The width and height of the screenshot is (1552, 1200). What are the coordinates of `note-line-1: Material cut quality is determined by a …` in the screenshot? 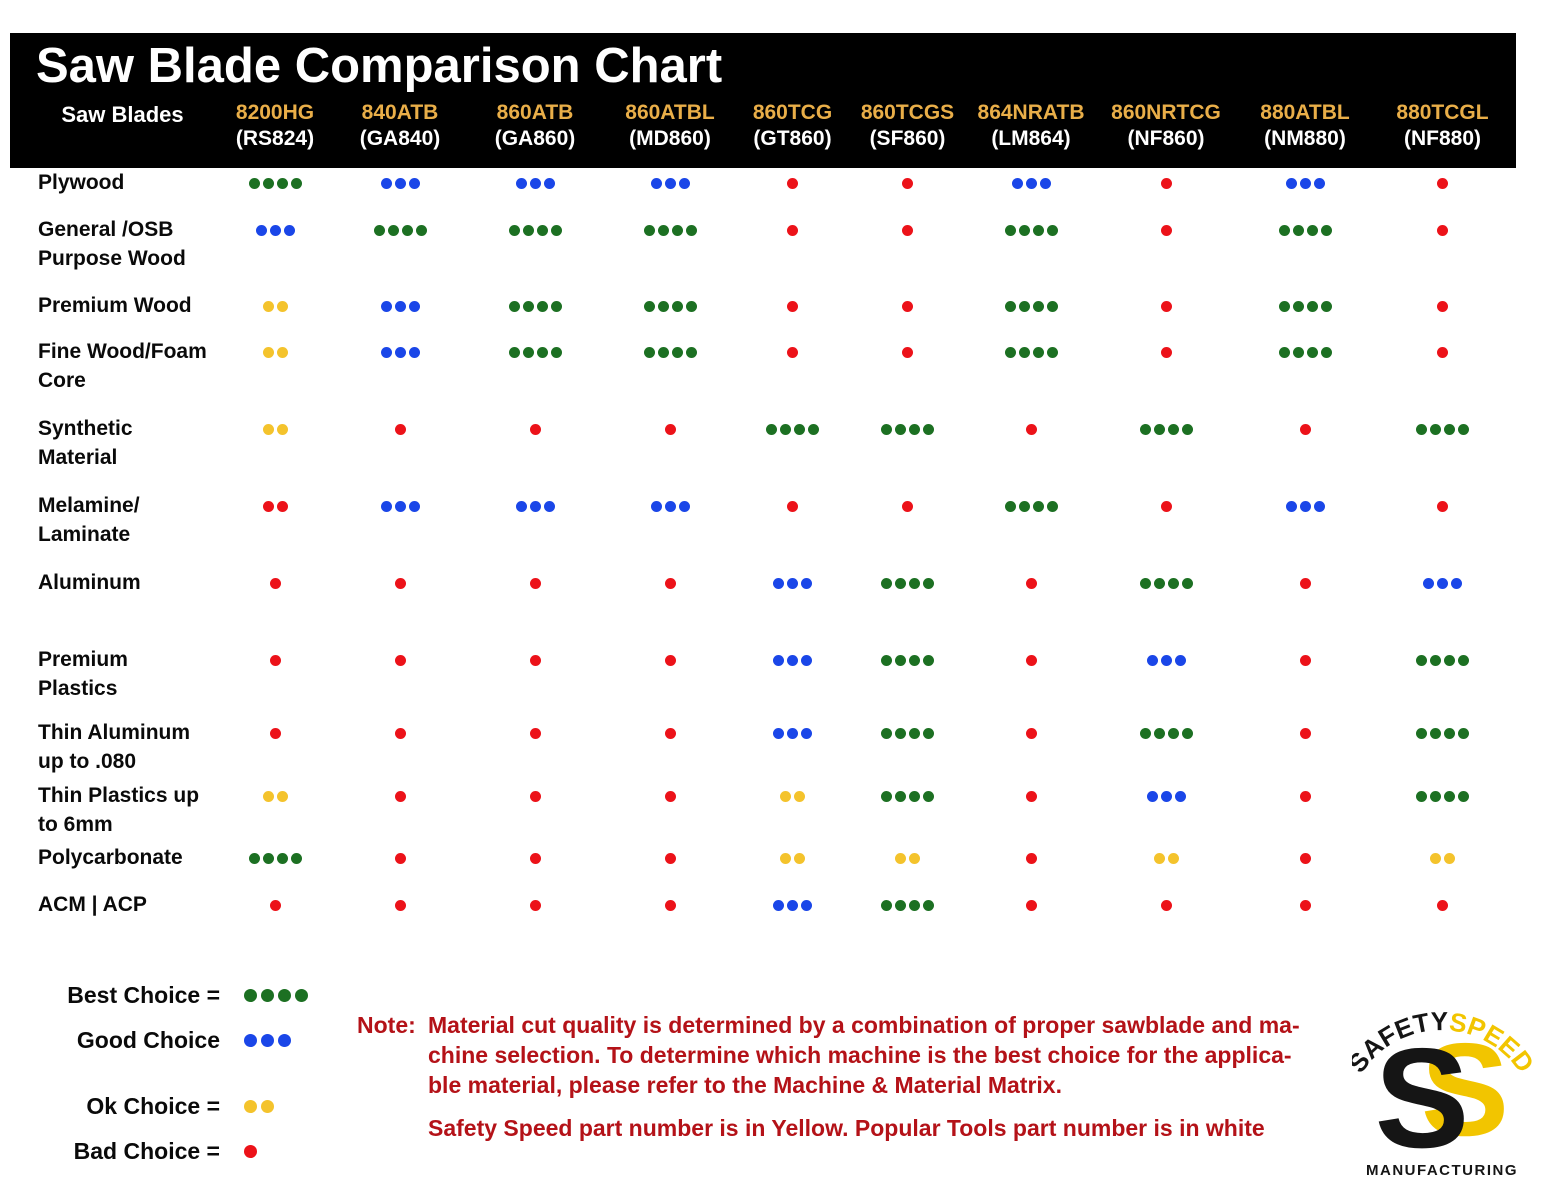 It's located at (864, 1025).